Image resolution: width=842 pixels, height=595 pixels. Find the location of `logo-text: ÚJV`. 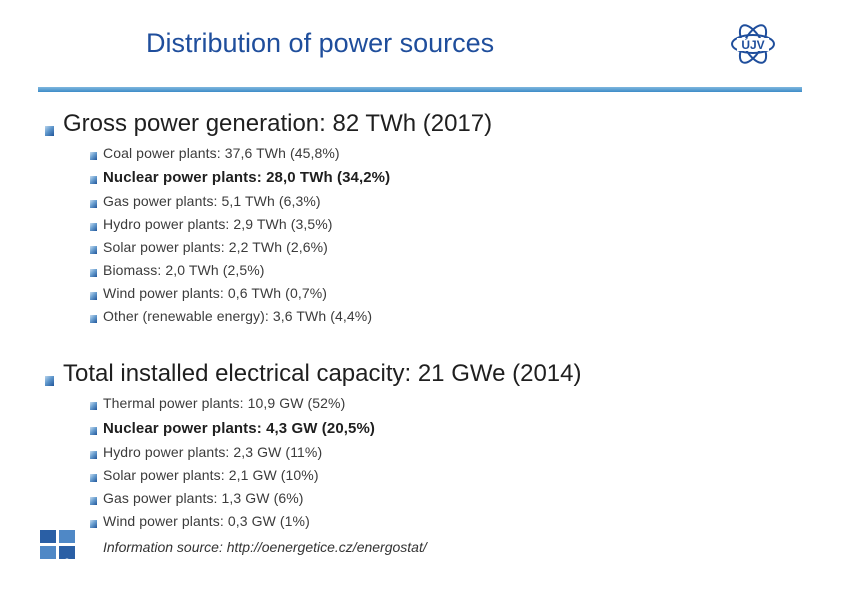

logo-text: ÚJV is located at coordinates (752, 44).